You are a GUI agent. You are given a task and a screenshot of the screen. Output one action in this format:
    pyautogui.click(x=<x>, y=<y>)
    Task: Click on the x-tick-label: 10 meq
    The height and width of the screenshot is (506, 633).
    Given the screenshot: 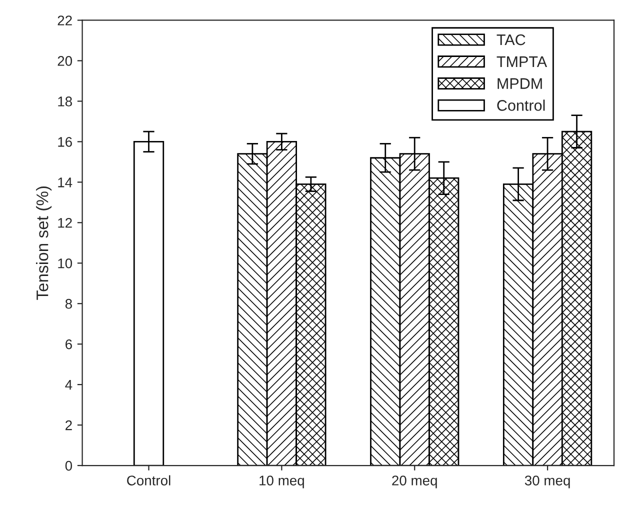 What is the action you would take?
    pyautogui.click(x=282, y=482)
    